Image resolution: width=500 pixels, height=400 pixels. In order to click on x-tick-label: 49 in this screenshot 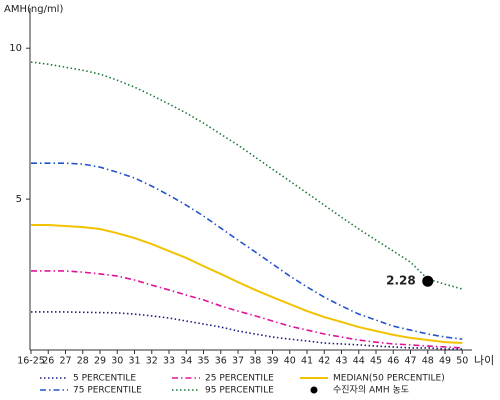, I will do `click(445, 361)`.